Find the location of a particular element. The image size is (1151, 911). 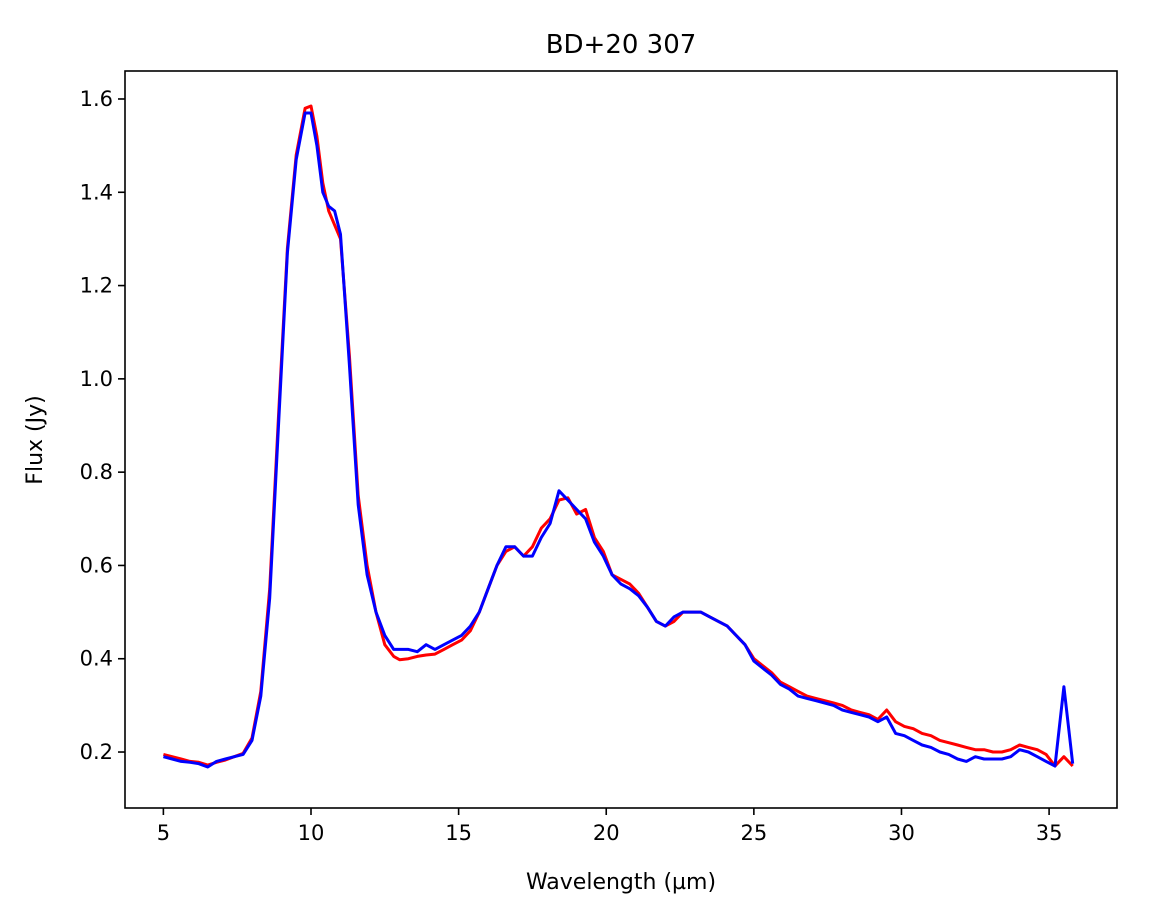

y-tick-label: 1.6 is located at coordinates (96, 99).